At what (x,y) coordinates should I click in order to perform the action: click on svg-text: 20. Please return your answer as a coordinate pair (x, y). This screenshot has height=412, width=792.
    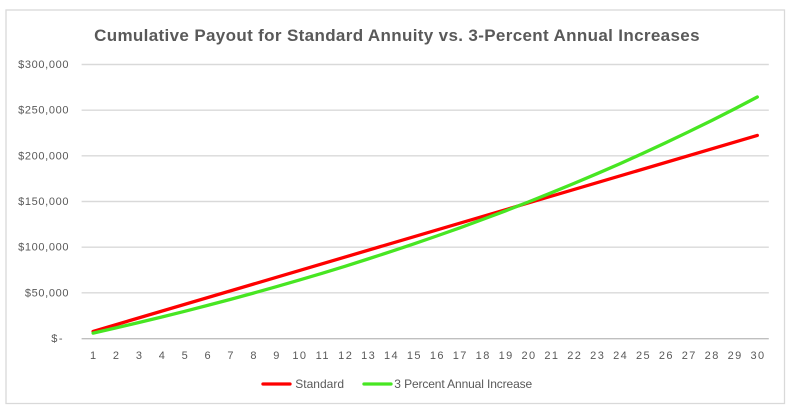
    Looking at the image, I should click on (528, 356).